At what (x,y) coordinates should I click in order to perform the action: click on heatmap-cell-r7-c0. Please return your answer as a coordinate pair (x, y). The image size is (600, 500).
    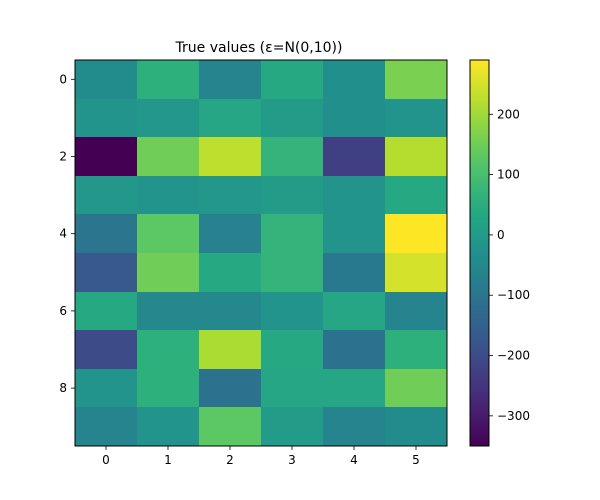
    Looking at the image, I should click on (106, 349).